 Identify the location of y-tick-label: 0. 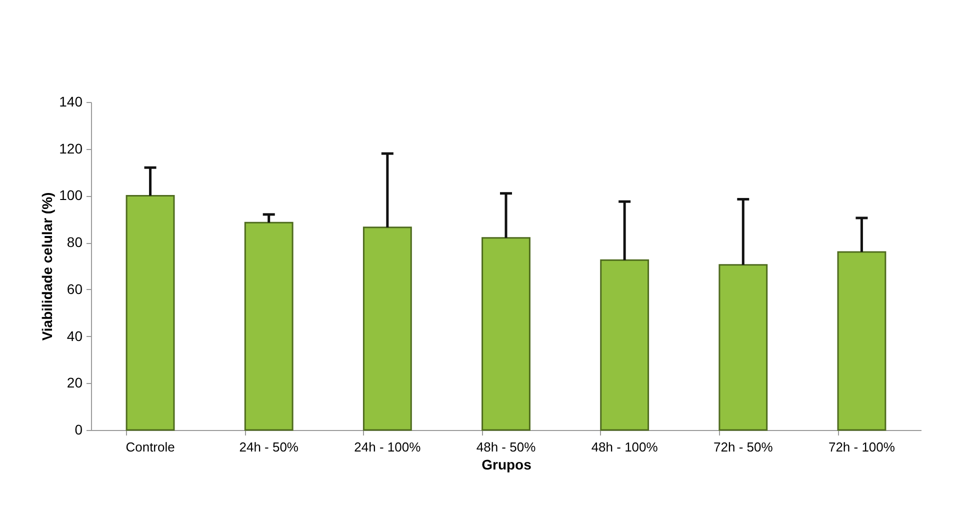
(78, 430).